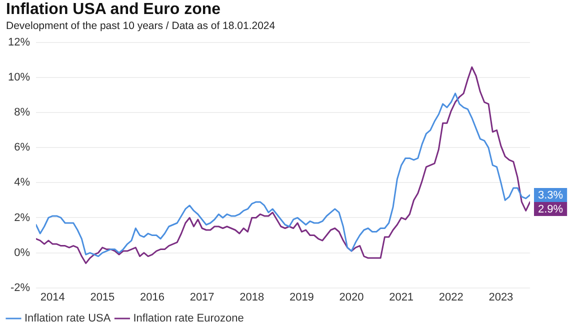 The image size is (570, 334). I want to click on data-label: 2.9%, so click(551, 210).